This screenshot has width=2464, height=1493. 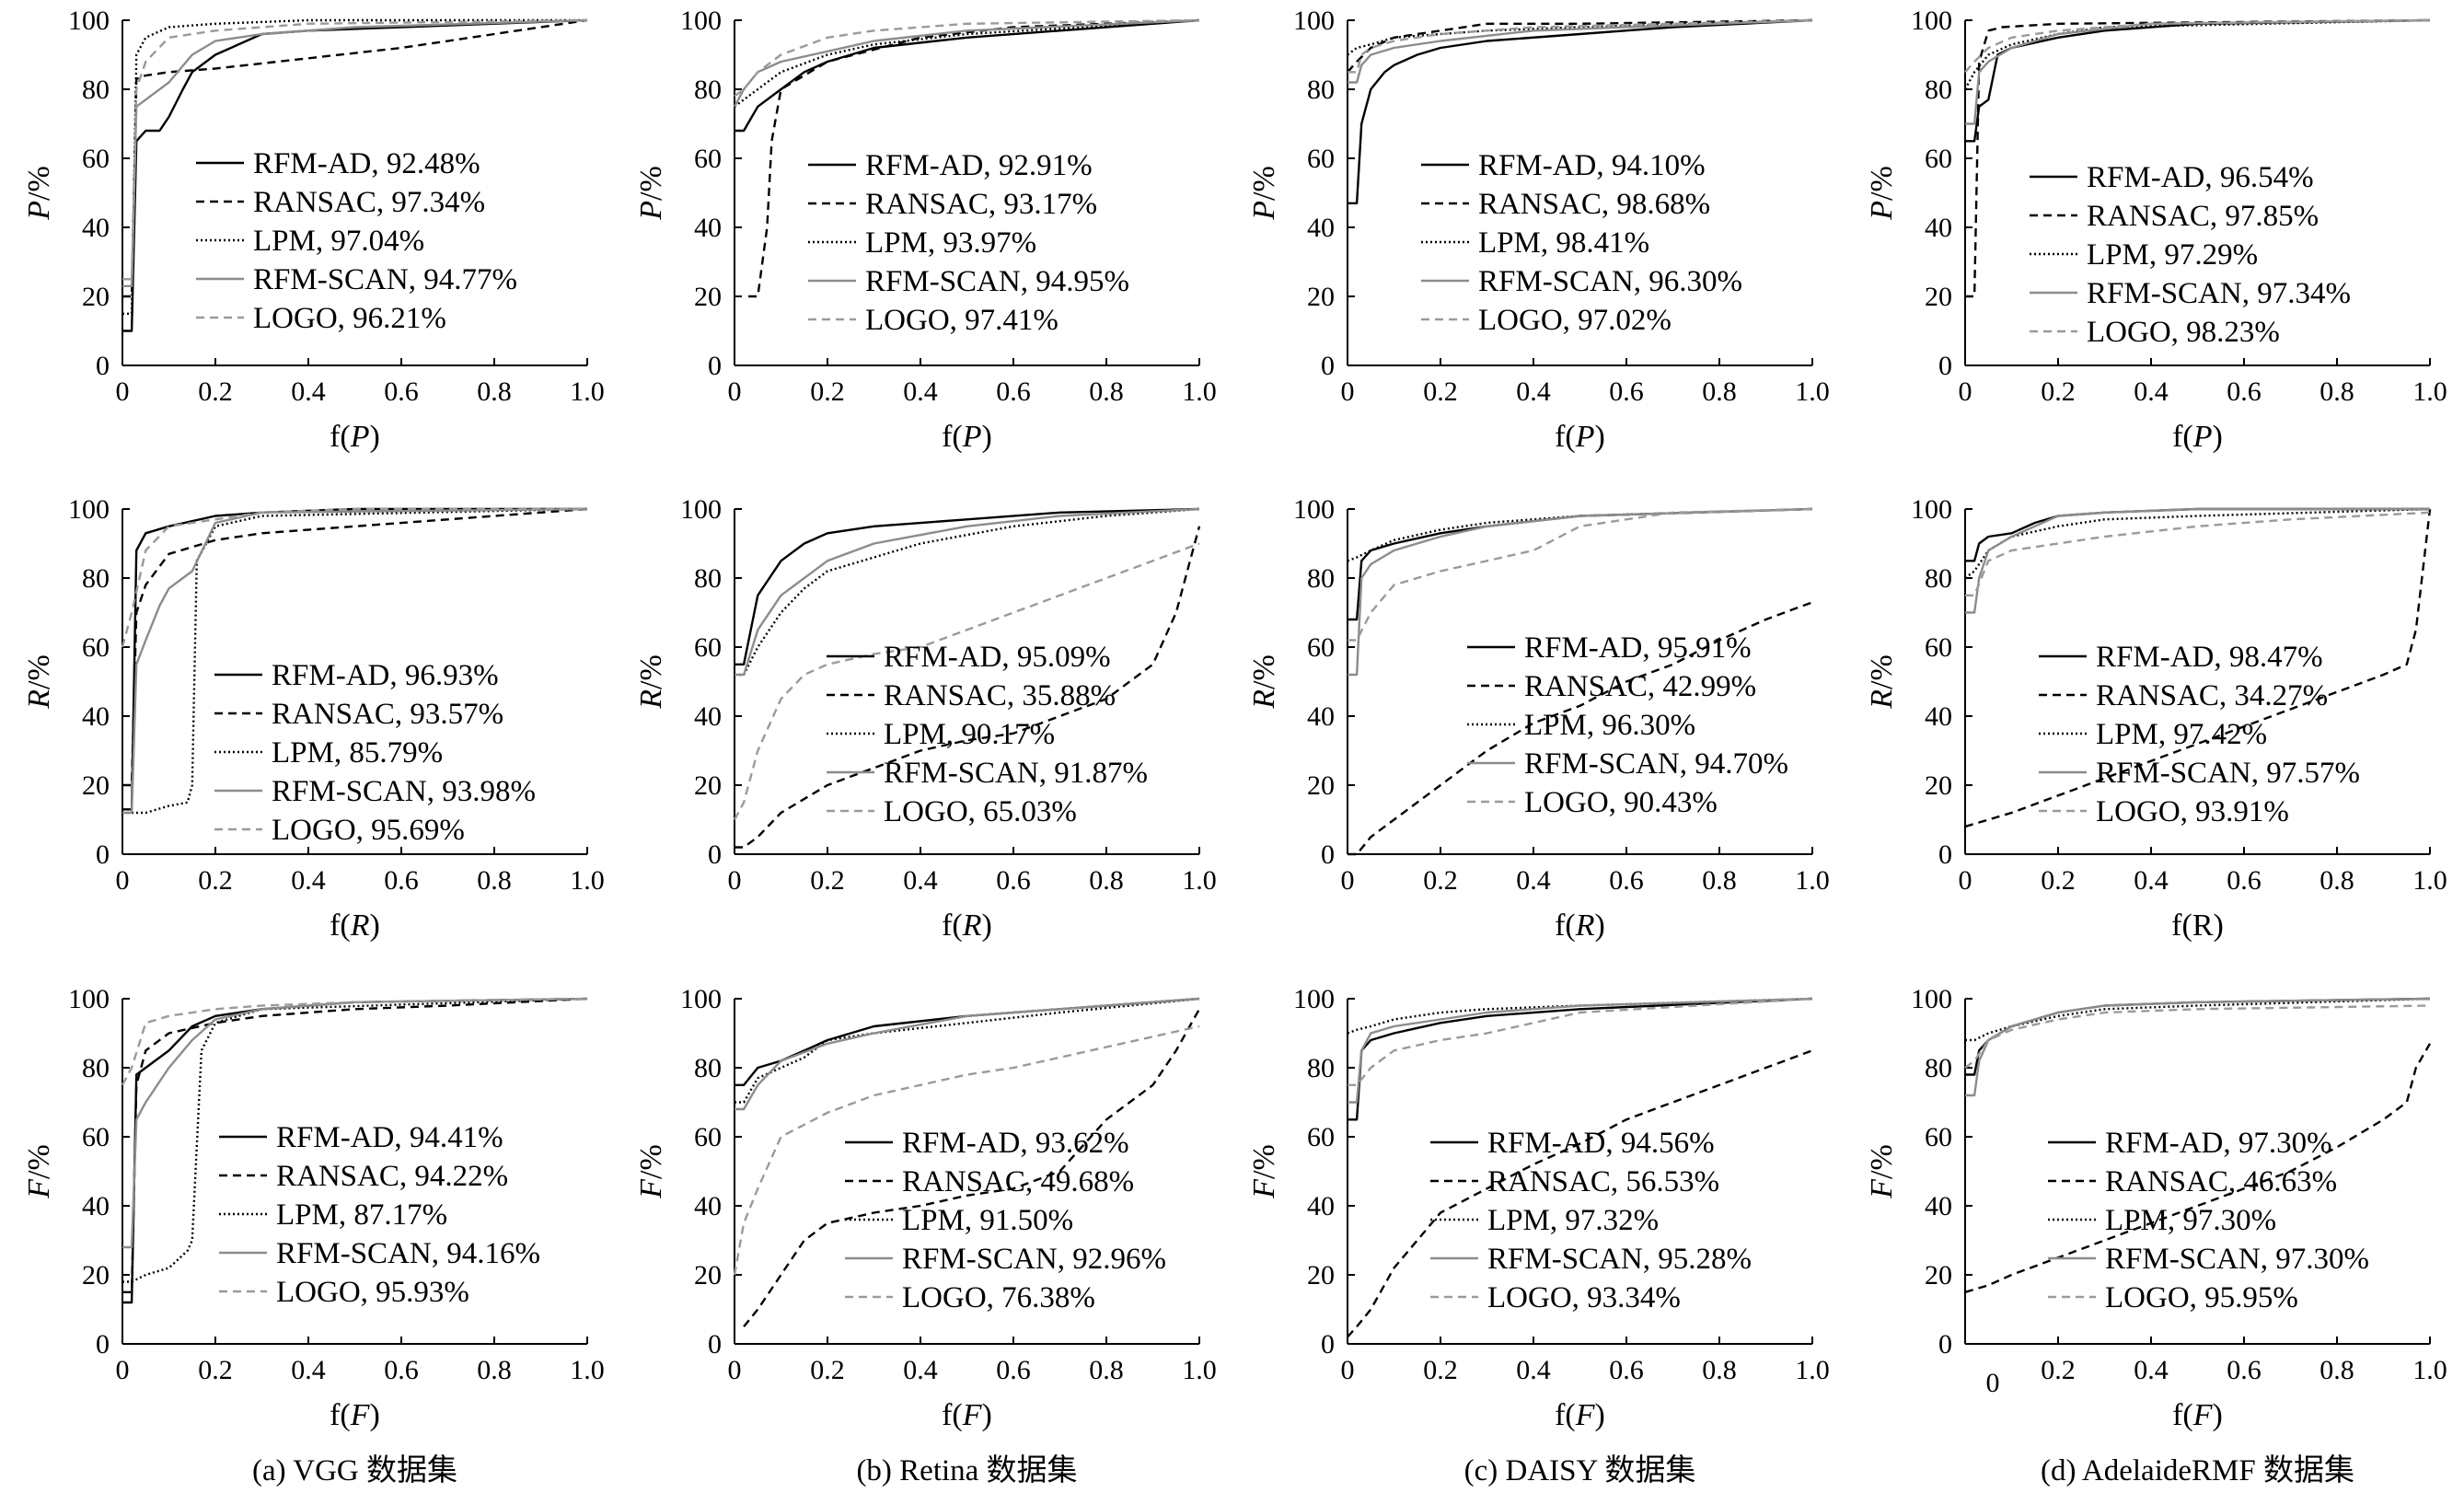 I want to click on legend-label: LOGO, 90.43%, so click(x=1621, y=802).